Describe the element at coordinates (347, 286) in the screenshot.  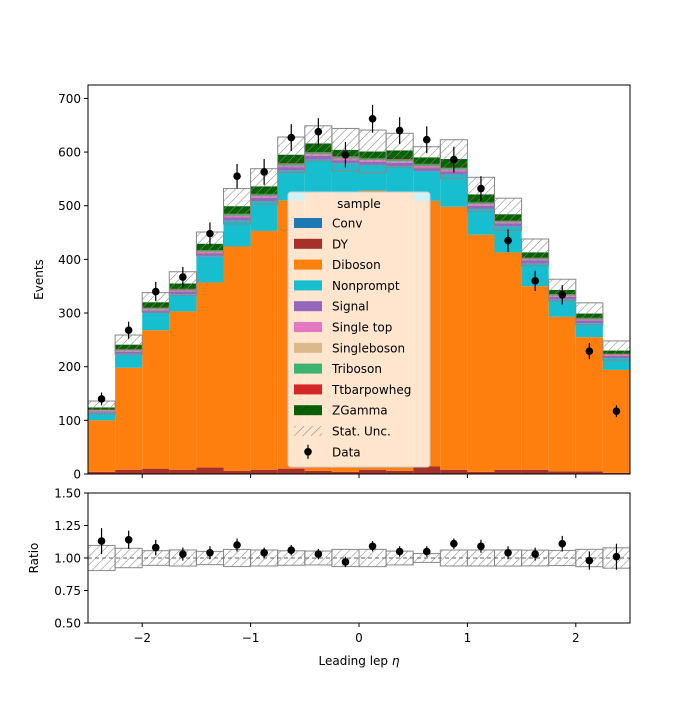
I see `legend-entry-nonprompt: Nonprompt` at that location.